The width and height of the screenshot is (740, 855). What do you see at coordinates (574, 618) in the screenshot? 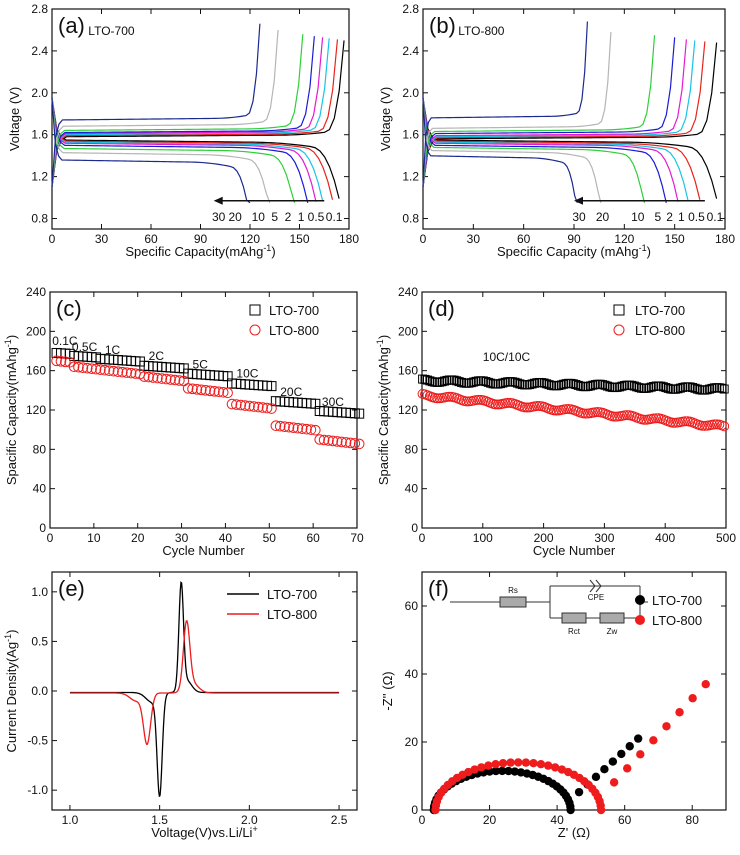
I see `circuit-resistor-rct` at bounding box center [574, 618].